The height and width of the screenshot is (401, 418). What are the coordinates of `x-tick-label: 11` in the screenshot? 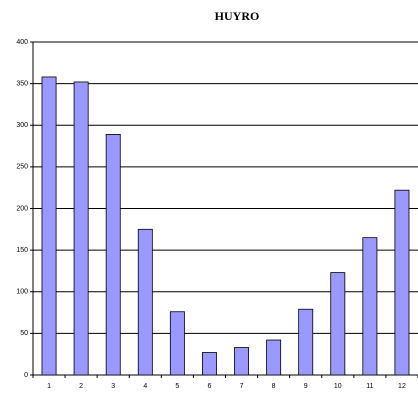 It's located at (369, 386).